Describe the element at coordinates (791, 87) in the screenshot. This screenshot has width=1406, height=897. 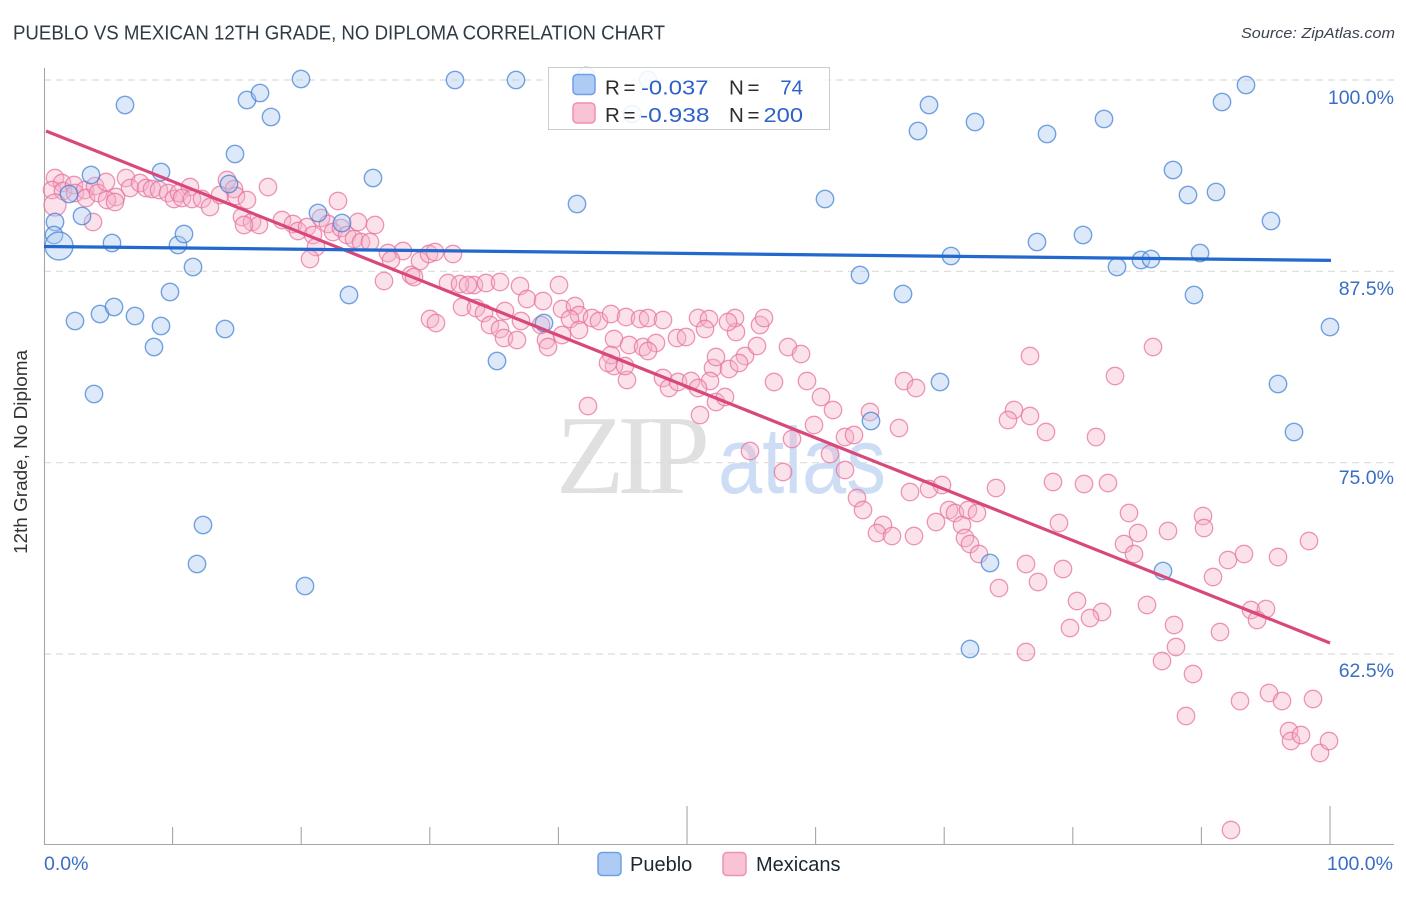
I see `svg-text: 74` at that location.